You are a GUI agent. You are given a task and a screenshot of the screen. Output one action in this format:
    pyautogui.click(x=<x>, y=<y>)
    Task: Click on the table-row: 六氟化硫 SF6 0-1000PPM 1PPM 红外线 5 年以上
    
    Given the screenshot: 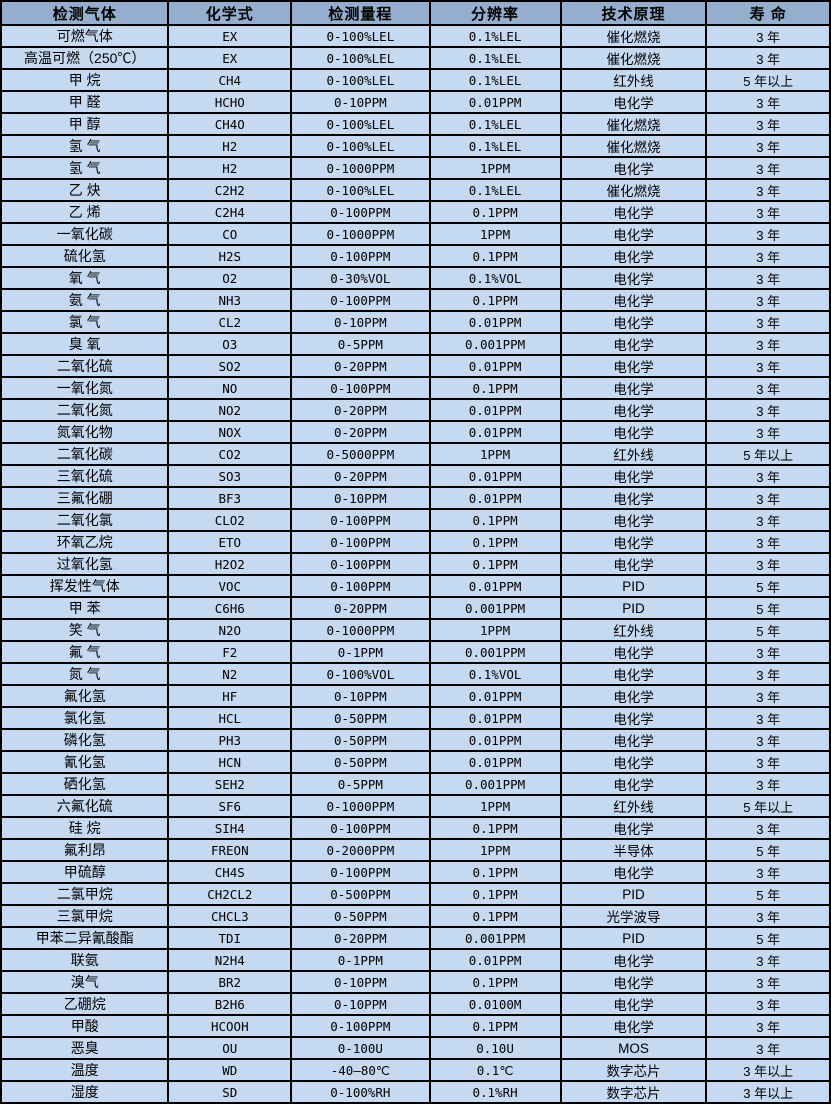 What is the action you would take?
    pyautogui.click(x=415, y=806)
    